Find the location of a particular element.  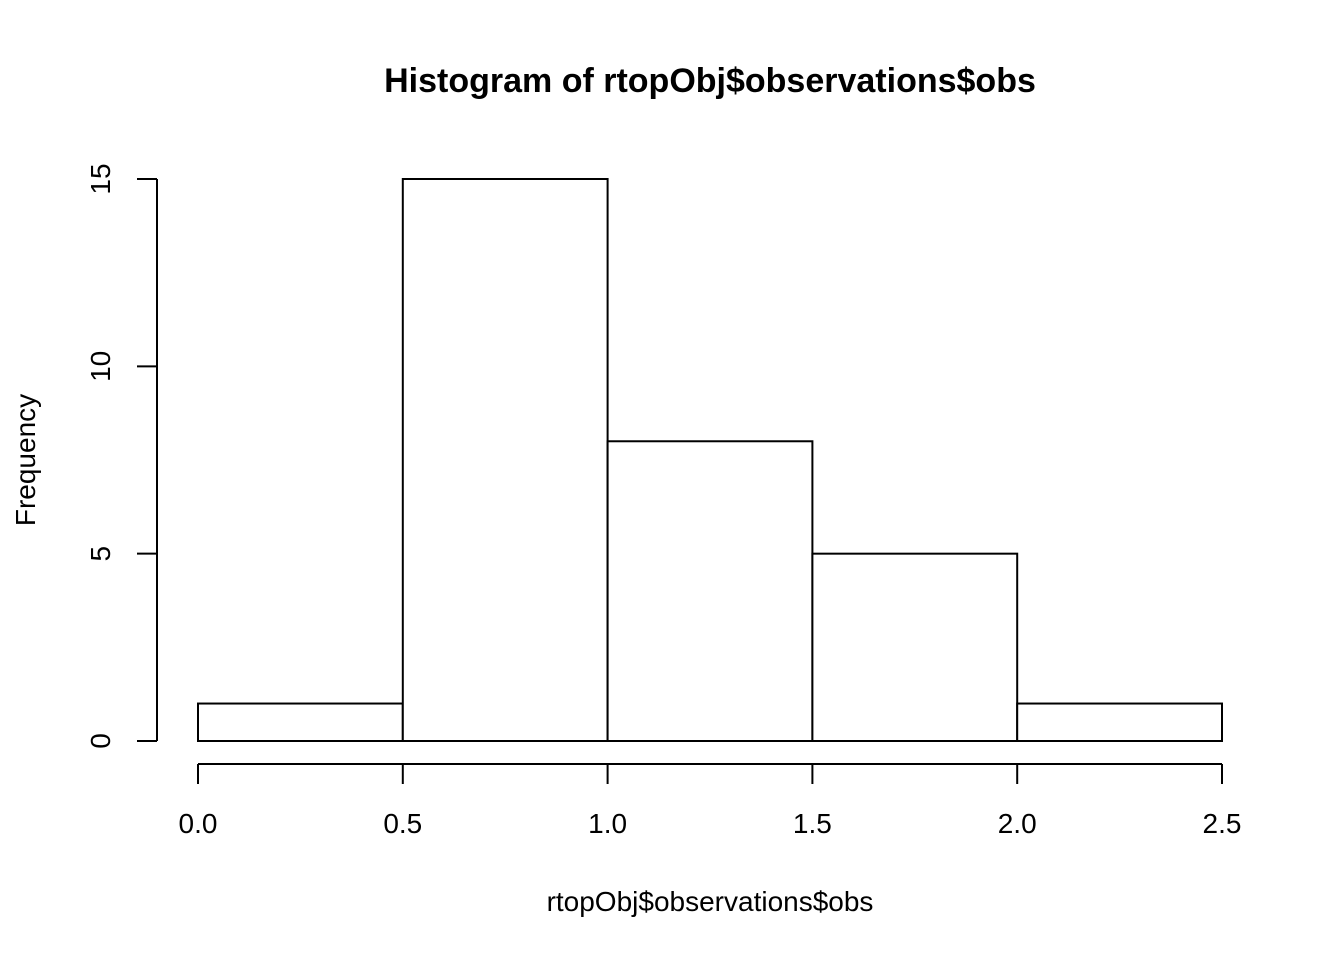

chart-title: Histogram of rtopObj$observations$obs is located at coordinates (710, 81).